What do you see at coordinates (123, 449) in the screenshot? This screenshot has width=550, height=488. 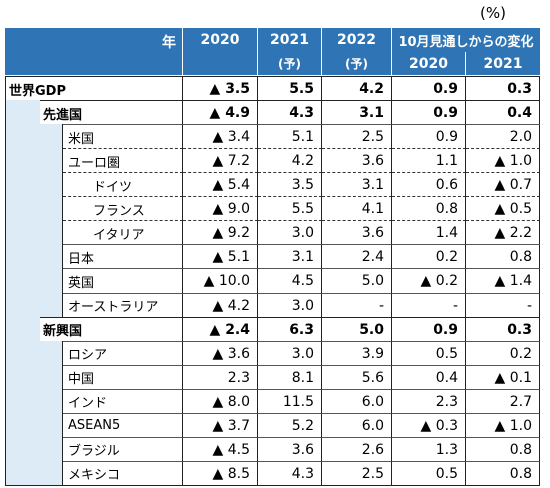 I see `row-label: ブラジル` at bounding box center [123, 449].